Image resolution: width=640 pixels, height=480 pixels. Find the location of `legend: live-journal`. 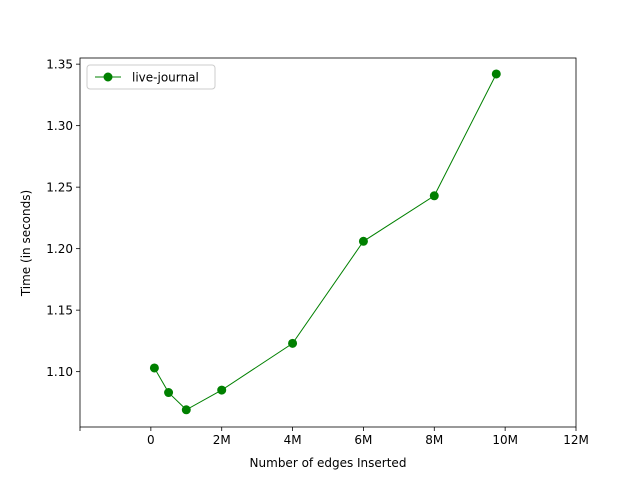

legend: live-journal is located at coordinates (151, 77).